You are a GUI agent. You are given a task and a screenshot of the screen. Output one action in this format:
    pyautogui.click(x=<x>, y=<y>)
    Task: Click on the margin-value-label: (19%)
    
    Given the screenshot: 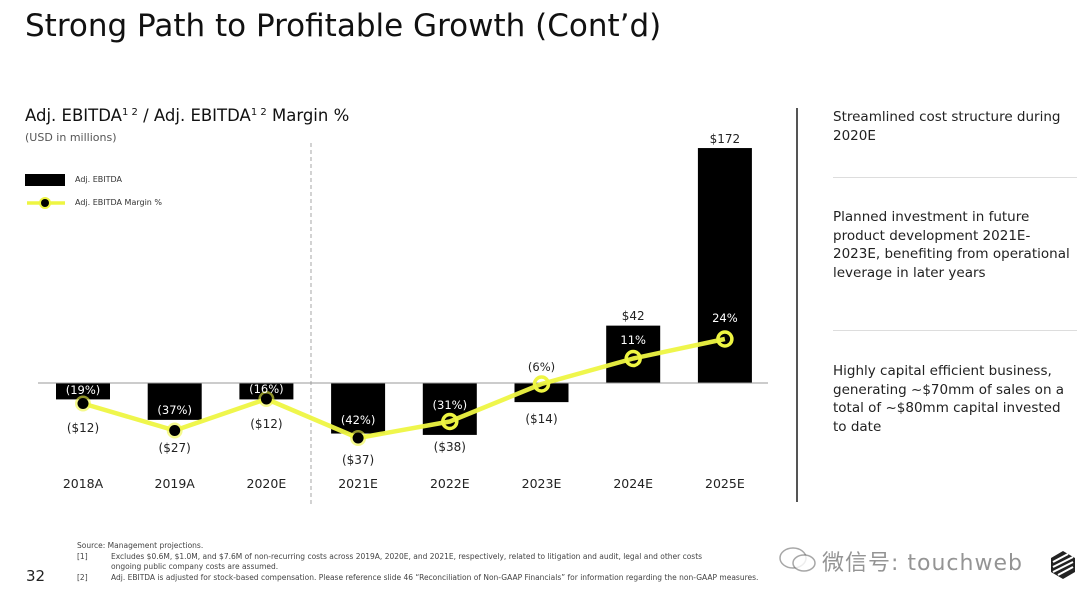 What is the action you would take?
    pyautogui.click(x=83, y=390)
    